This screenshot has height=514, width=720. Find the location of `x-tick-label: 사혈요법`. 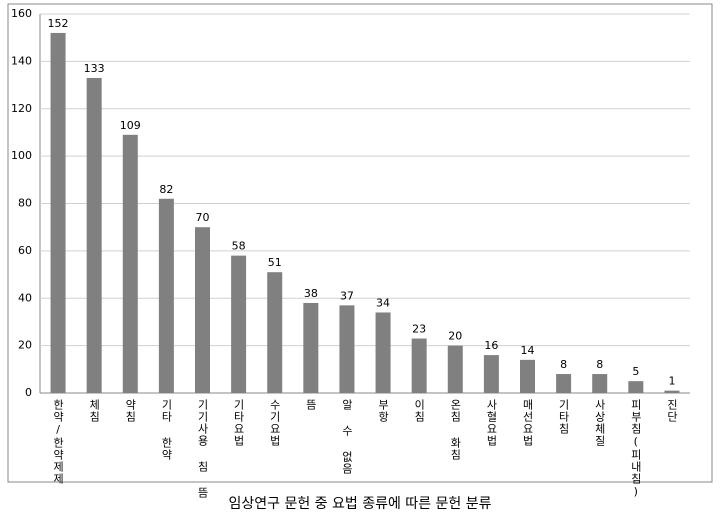

x-tick-label: 사혈요법 is located at coordinates (491, 423).